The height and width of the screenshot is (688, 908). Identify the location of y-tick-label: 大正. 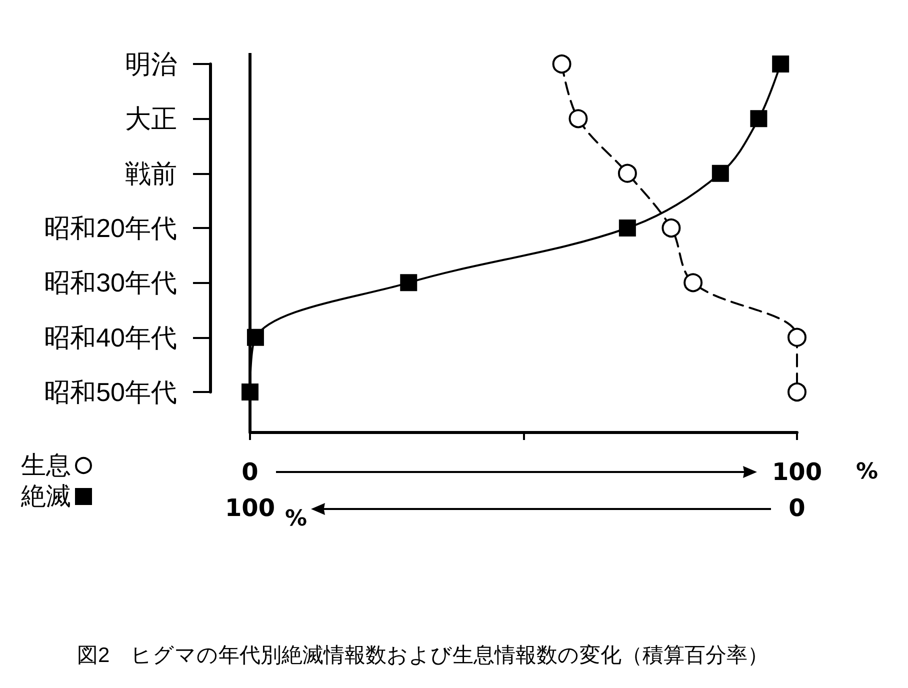
(151, 119).